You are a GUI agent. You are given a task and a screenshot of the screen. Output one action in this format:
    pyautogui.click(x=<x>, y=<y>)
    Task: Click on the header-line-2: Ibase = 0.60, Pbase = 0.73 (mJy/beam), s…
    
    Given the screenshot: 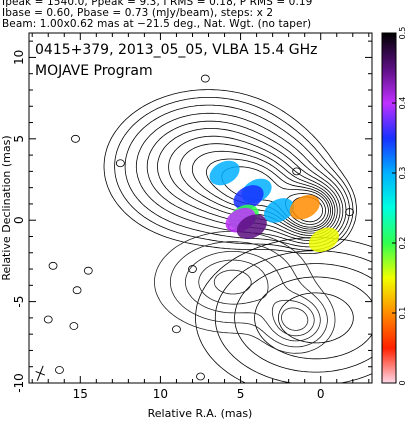 What is the action you would take?
    pyautogui.click(x=138, y=13)
    